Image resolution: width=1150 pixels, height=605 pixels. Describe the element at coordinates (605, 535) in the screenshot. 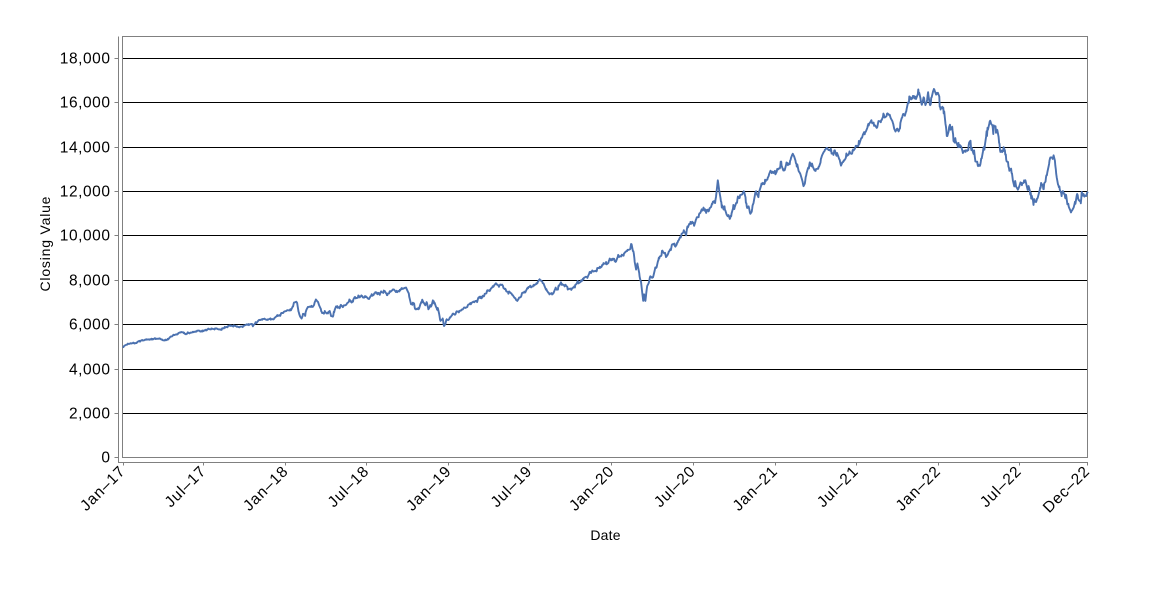

I see `svg-text: Date` at that location.